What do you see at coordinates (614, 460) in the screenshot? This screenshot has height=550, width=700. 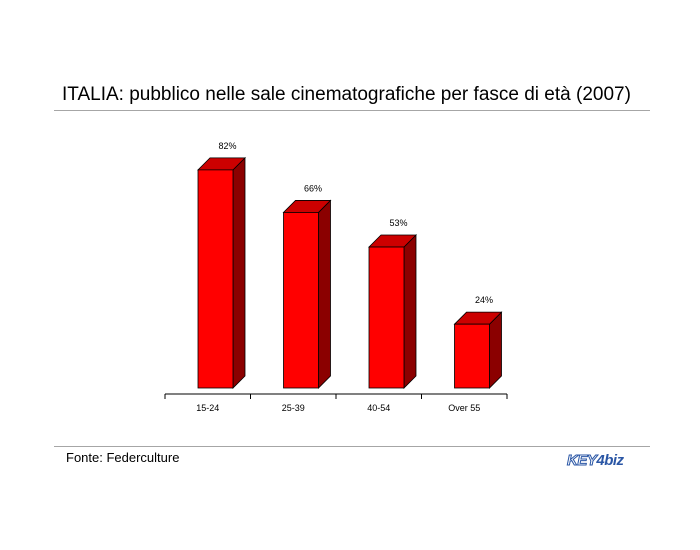 I see `logo-biz: biz` at bounding box center [614, 460].